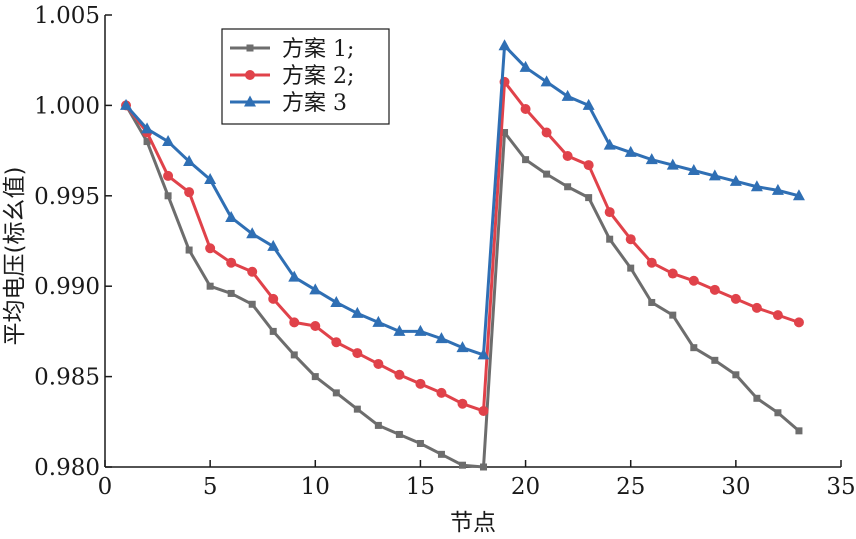 The width and height of the screenshot is (856, 539). I want to click on y-tick-label: 0.985, so click(67, 378).